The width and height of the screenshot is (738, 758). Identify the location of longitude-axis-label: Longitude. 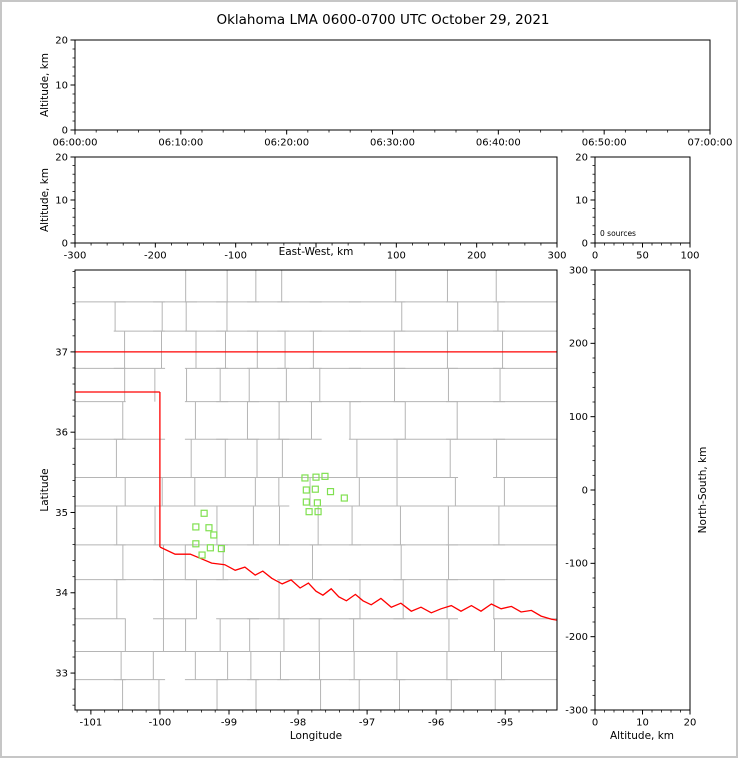
(316, 736).